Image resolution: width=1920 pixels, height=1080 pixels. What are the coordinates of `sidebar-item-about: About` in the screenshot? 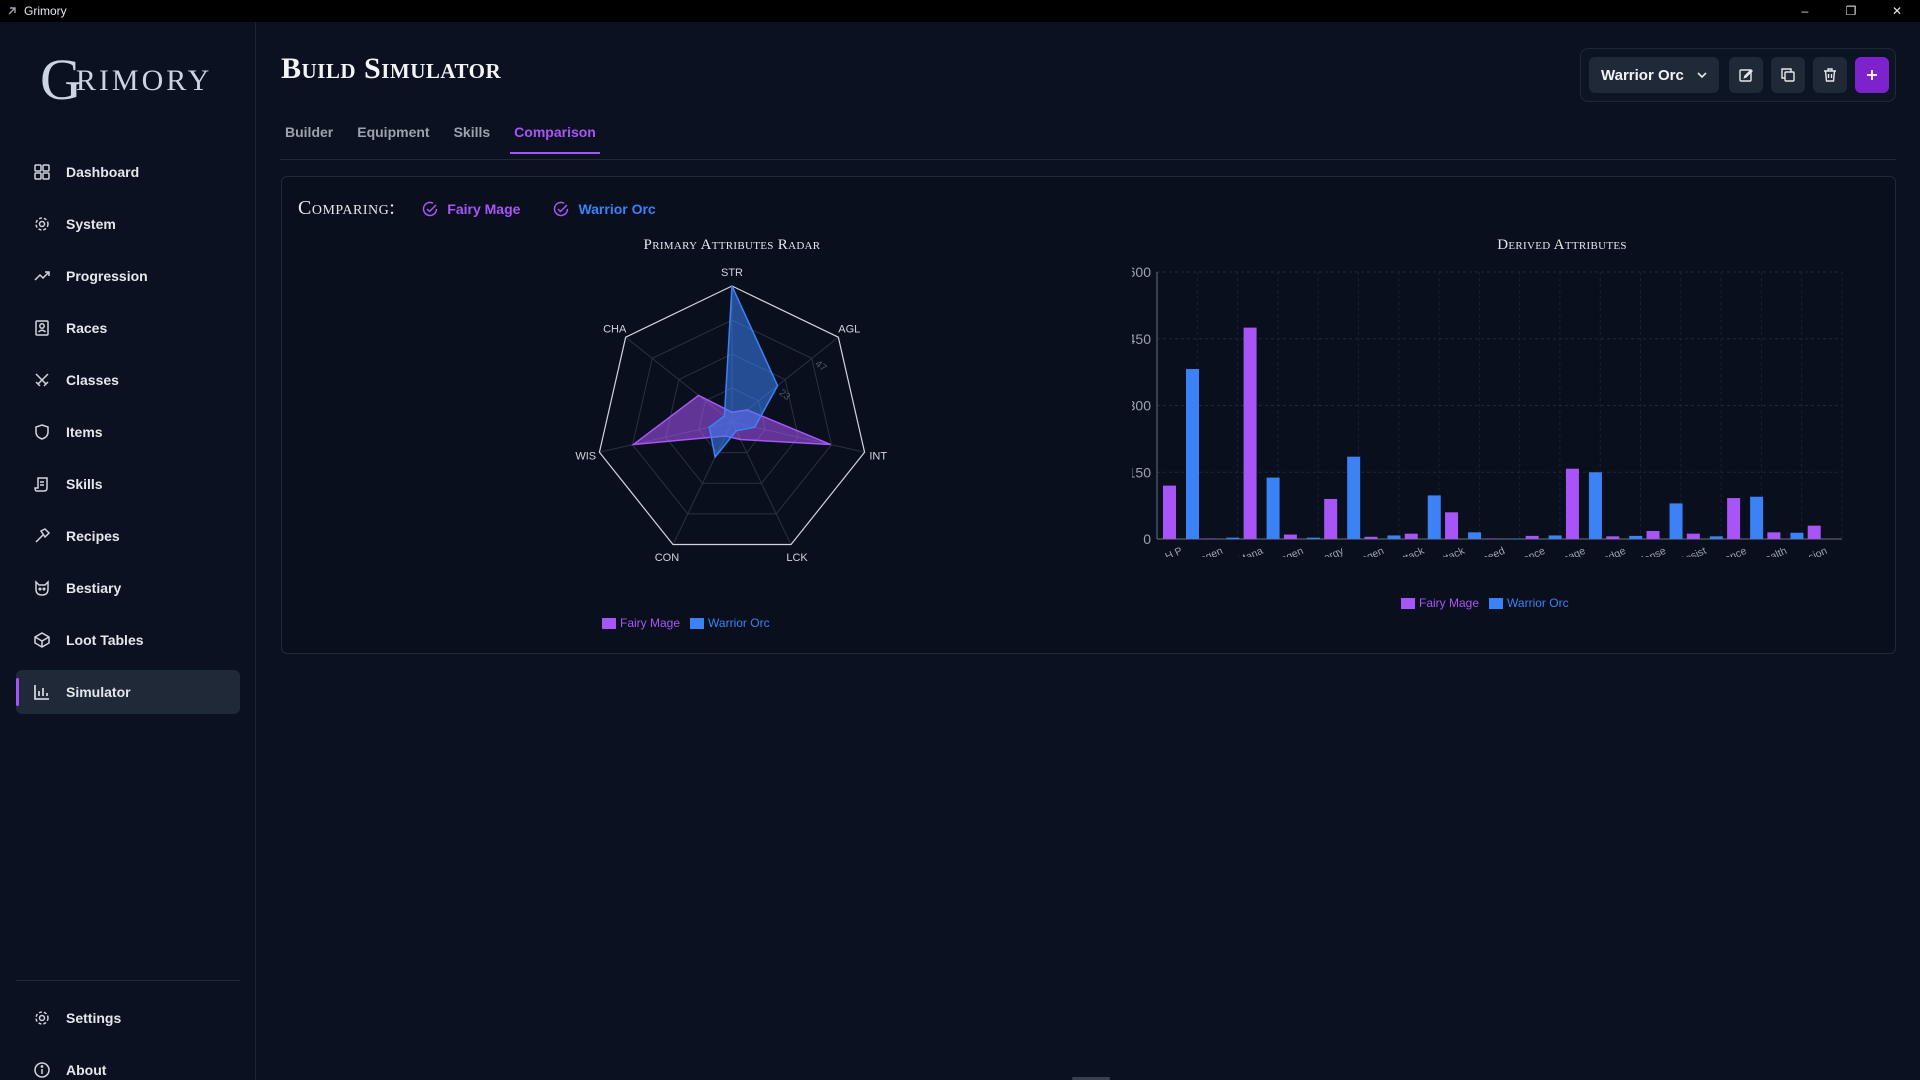 It's located at (128, 1064).